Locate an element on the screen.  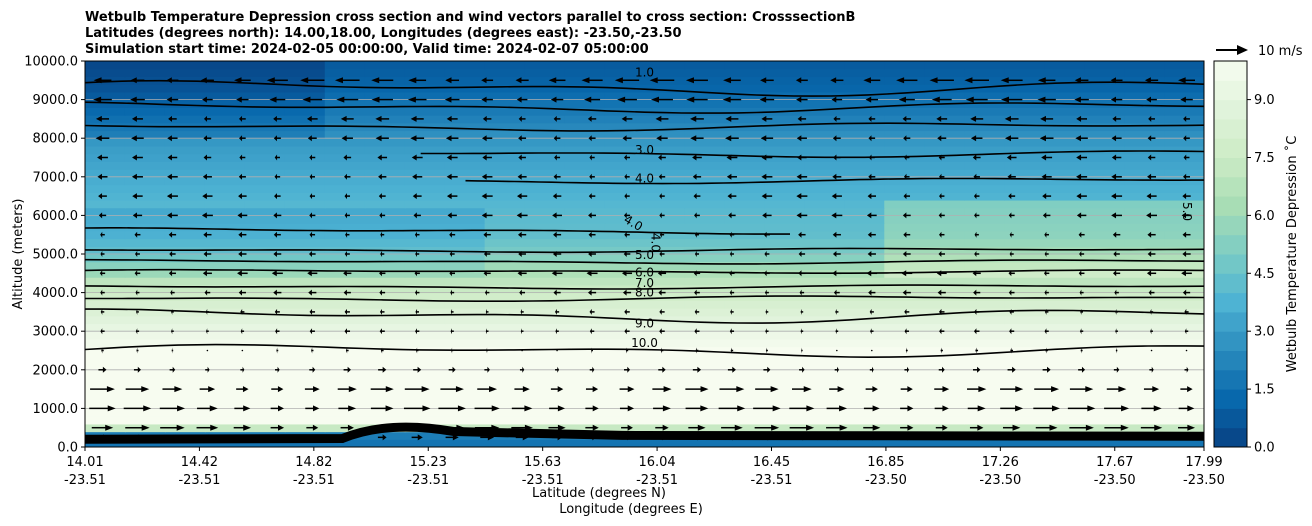
colorbar-band is located at coordinates (1230, 71).